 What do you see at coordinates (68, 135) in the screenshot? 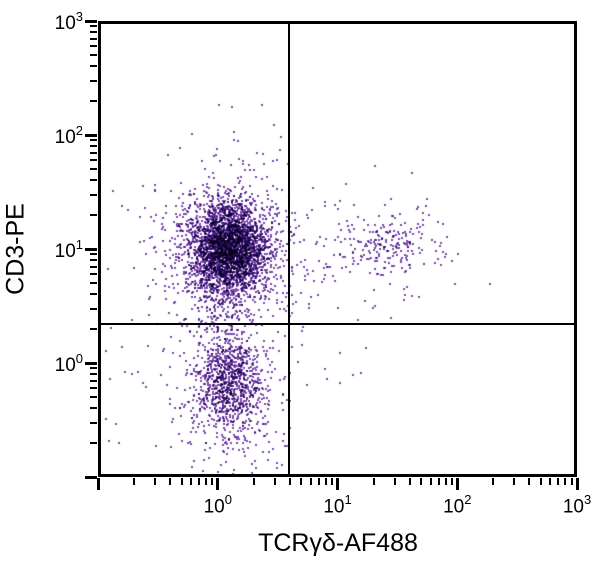
I see `y-tick-label: 10²` at bounding box center [68, 135].